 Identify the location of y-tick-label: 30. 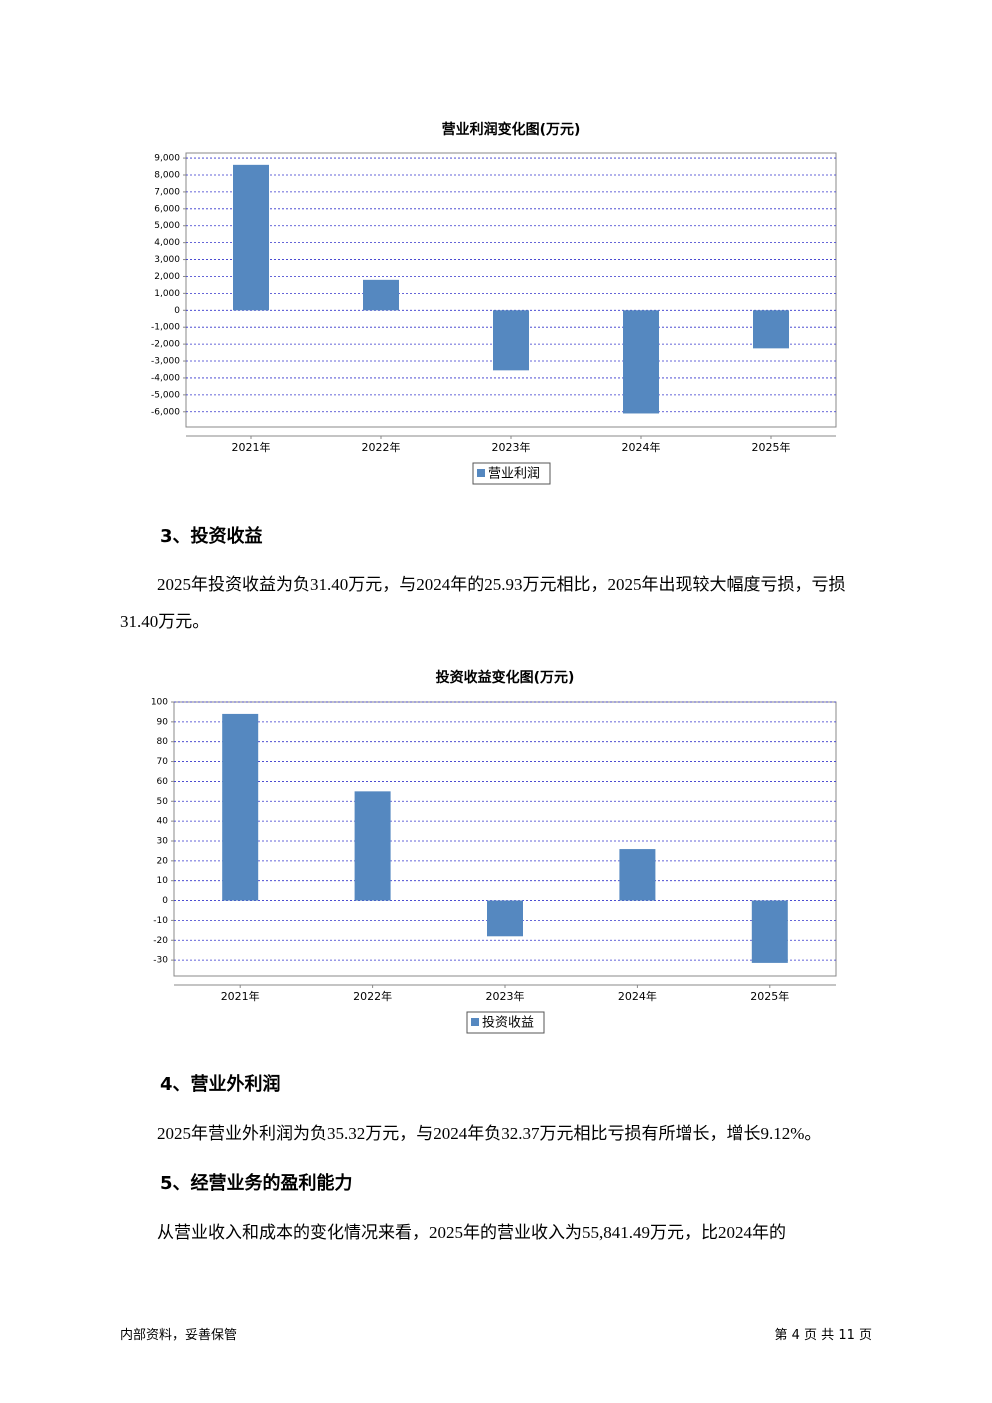
(163, 841).